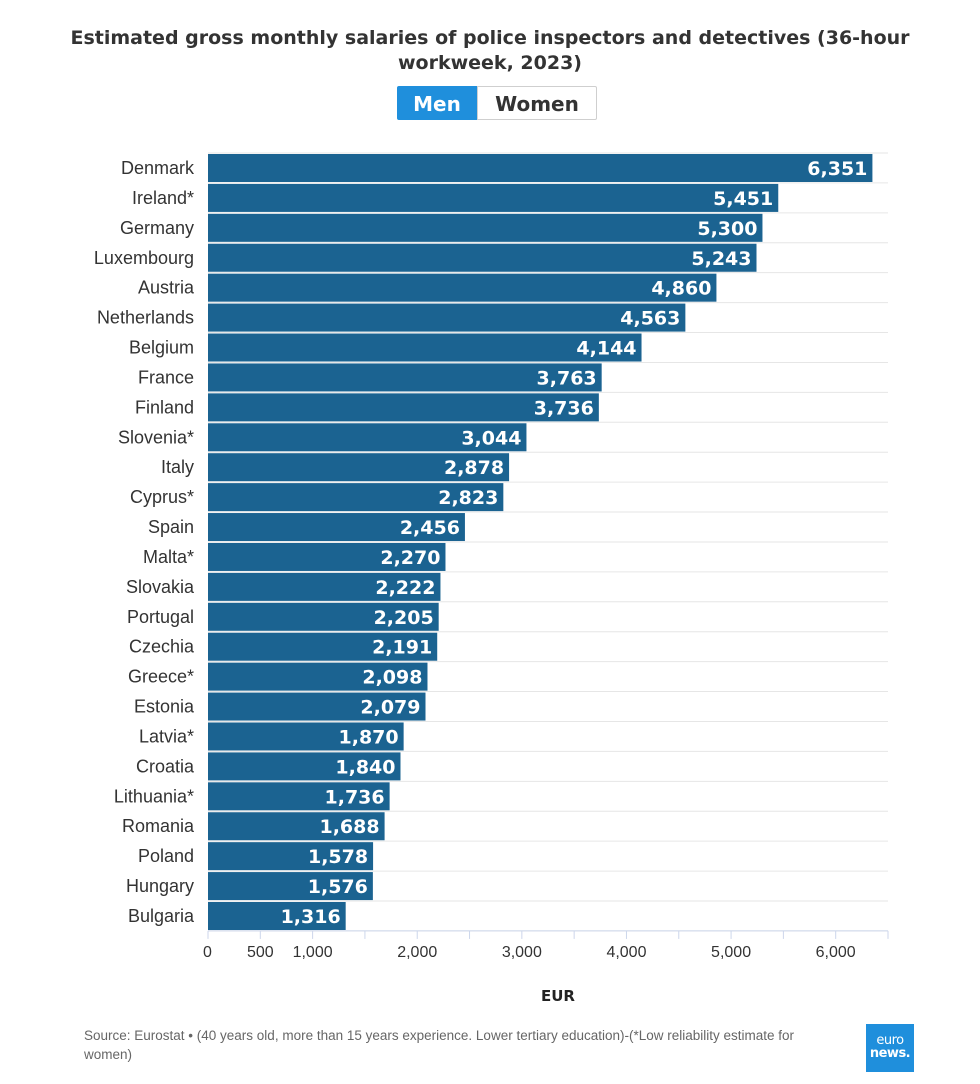 This screenshot has height=1084, width=980. Describe the element at coordinates (164, 407) in the screenshot. I see `category-label: Finland` at that location.